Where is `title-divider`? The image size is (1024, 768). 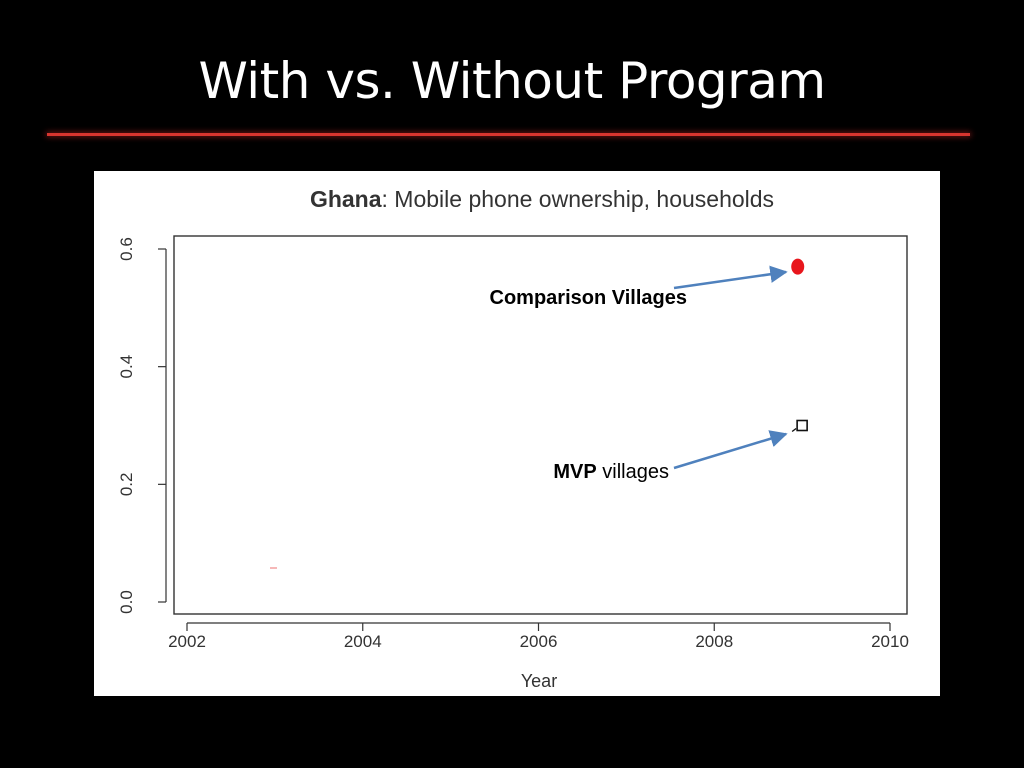 title-divider is located at coordinates (508, 134).